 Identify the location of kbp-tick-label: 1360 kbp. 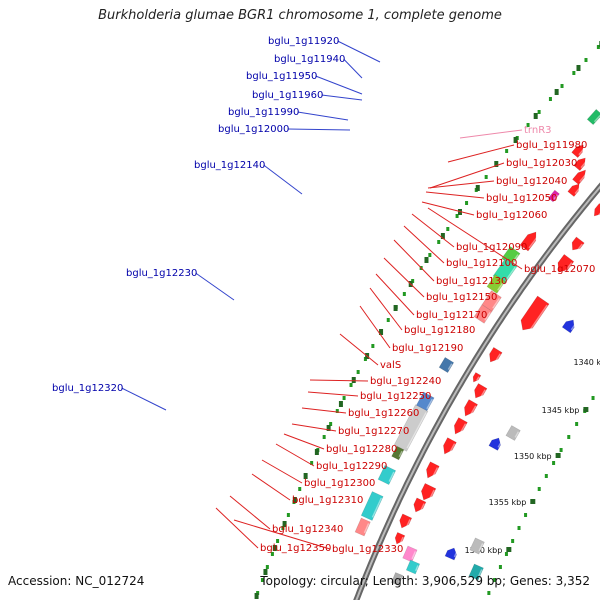
(484, 550).